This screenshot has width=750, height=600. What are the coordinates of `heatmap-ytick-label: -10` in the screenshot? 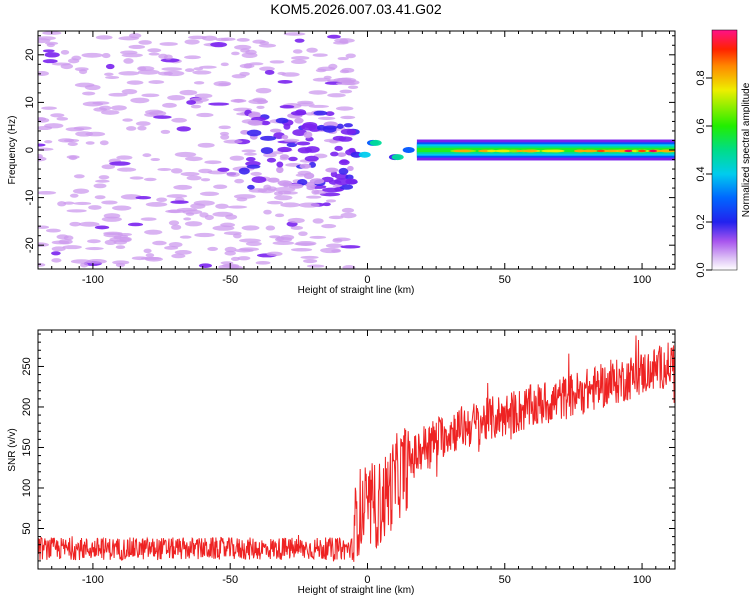 It's located at (30, 198).